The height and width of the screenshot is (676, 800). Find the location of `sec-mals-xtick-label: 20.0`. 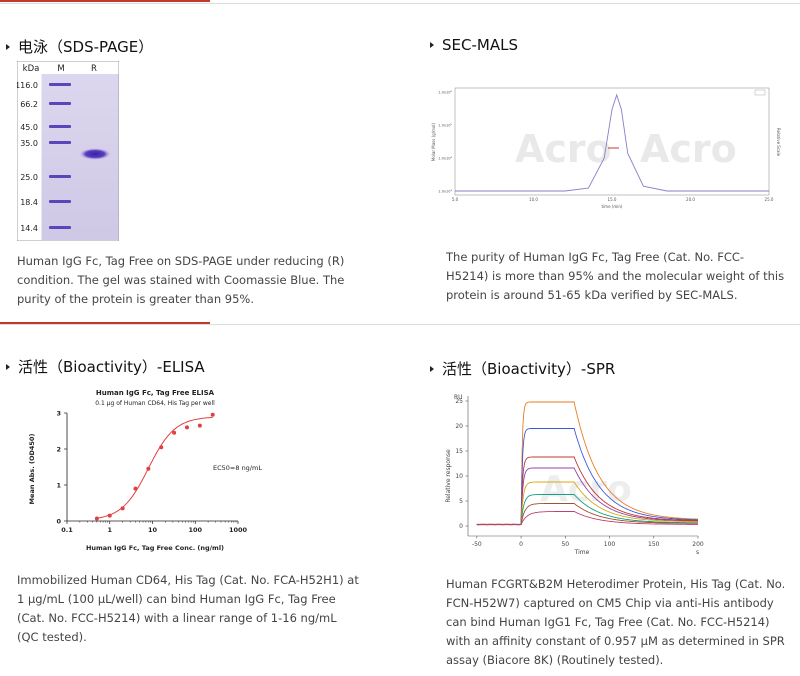

sec-mals-xtick-label: 20.0 is located at coordinates (690, 199).